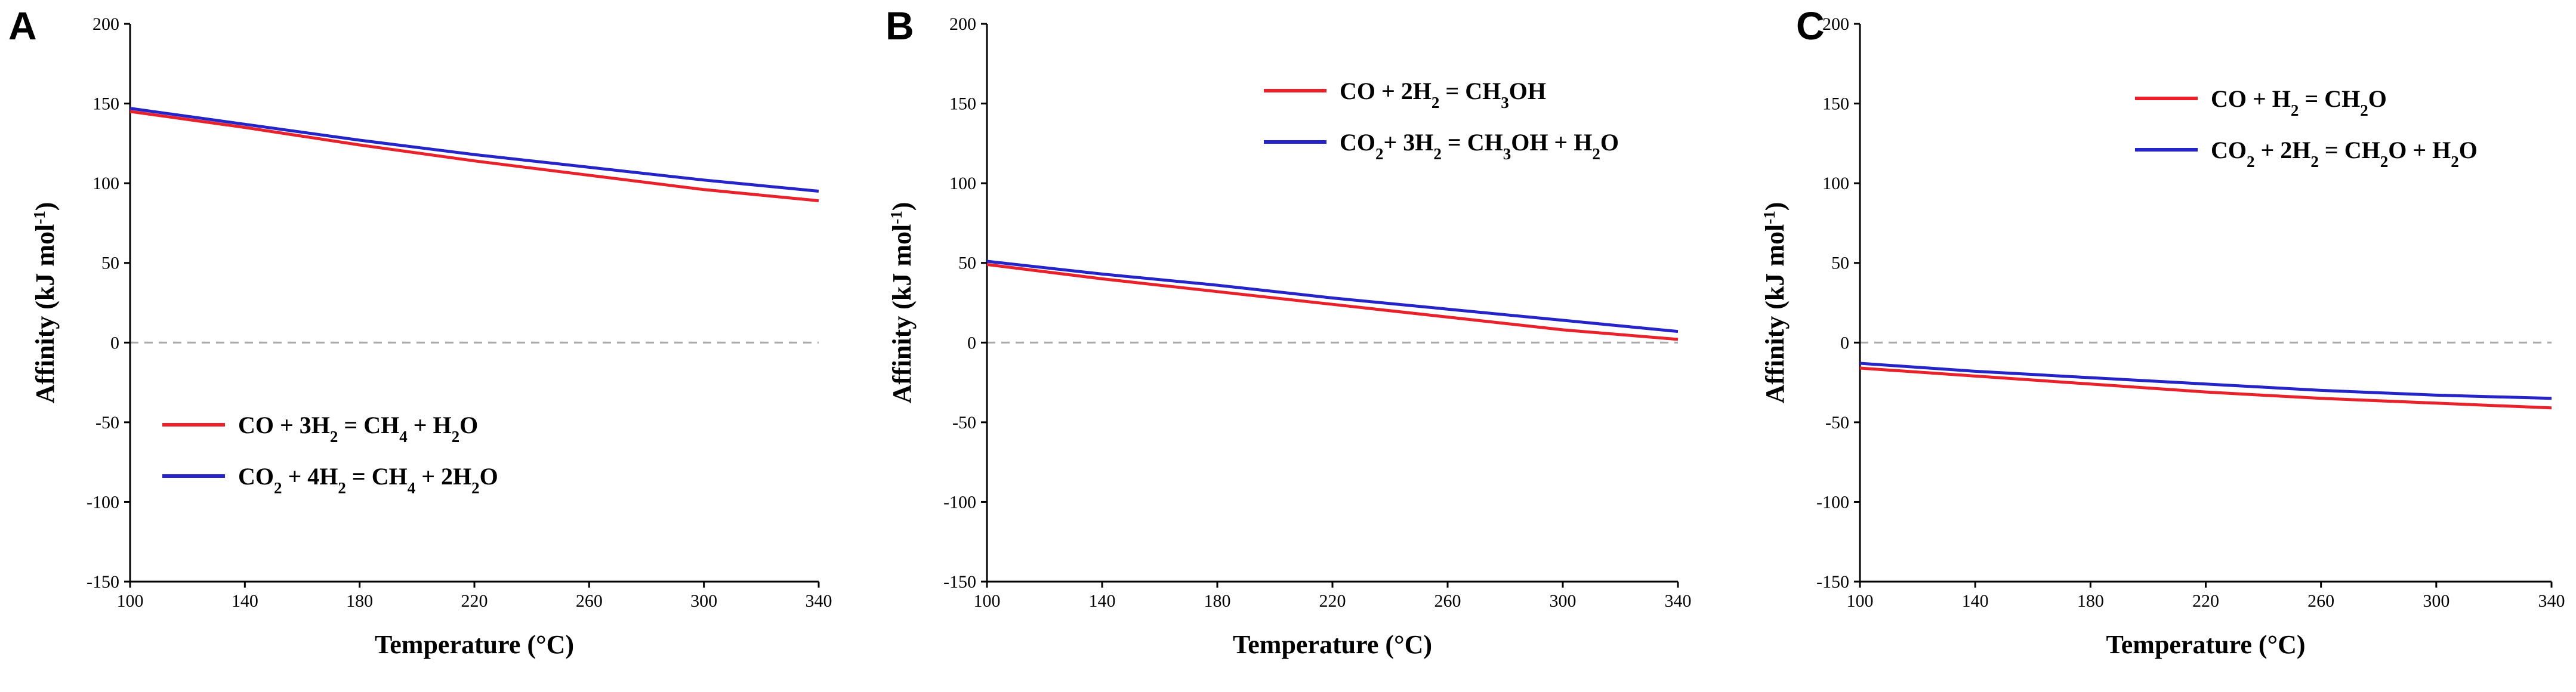 This screenshot has height=692, width=2576. What do you see at coordinates (900, 26) in the screenshot?
I see `panel-label: B` at bounding box center [900, 26].